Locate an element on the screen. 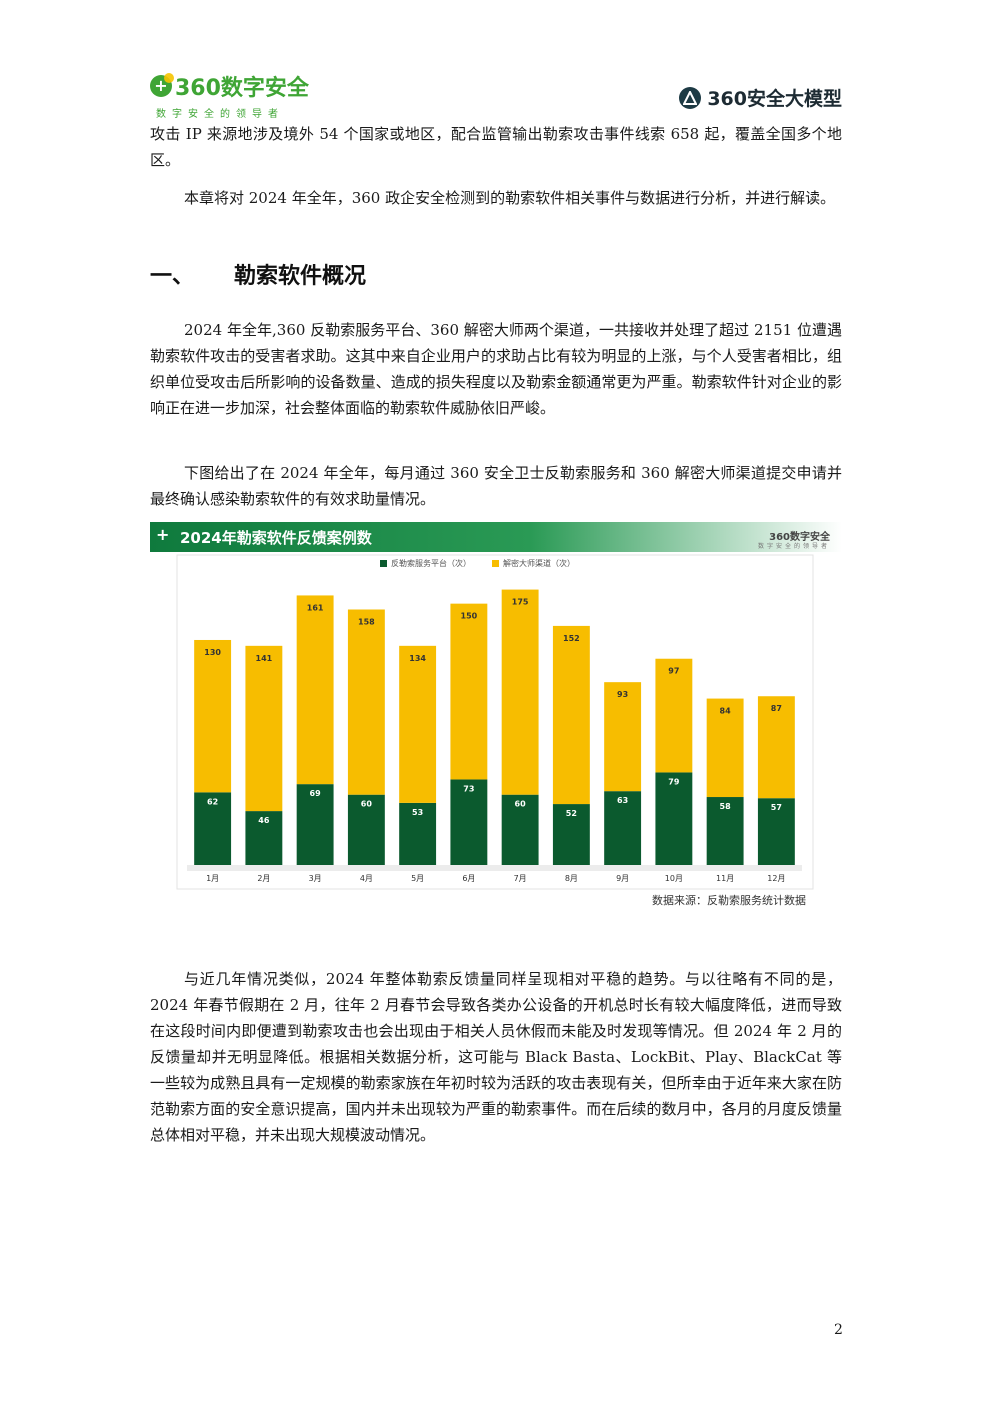 The image size is (992, 1403). right-logo-text: 360安全大模型 is located at coordinates (774, 99).